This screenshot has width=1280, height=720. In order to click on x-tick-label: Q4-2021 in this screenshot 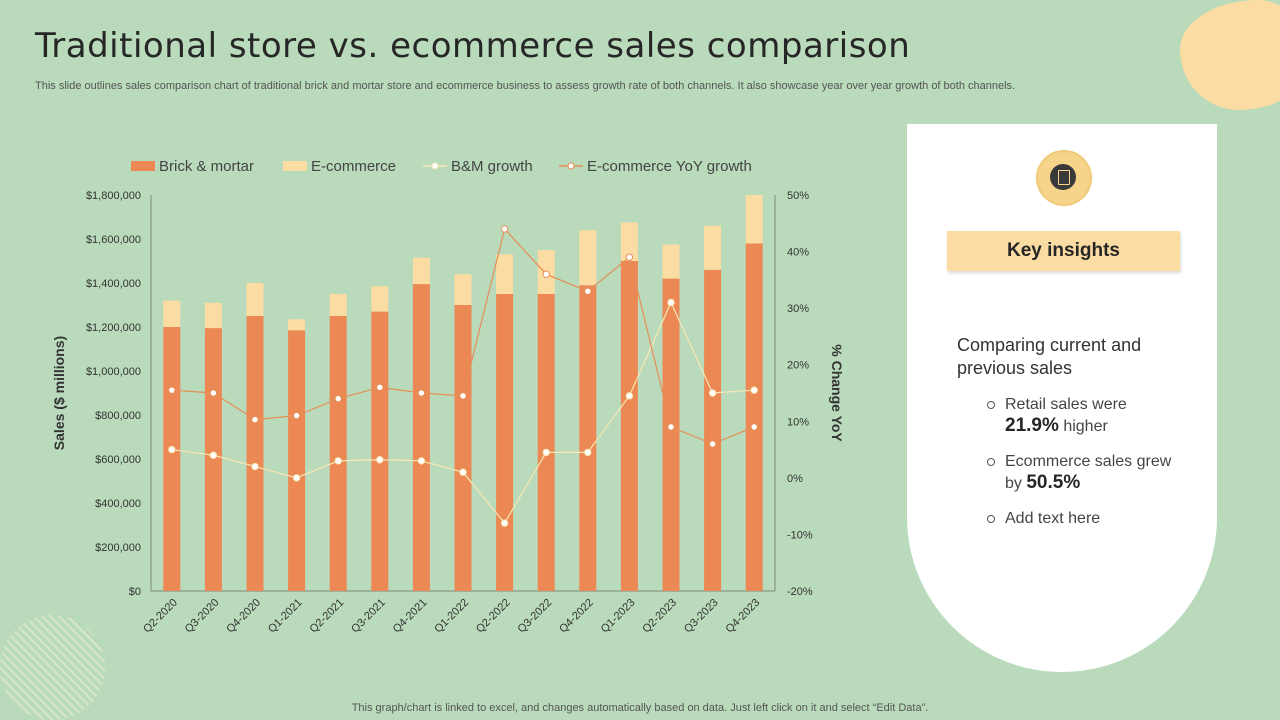, I will do `click(410, 616)`.